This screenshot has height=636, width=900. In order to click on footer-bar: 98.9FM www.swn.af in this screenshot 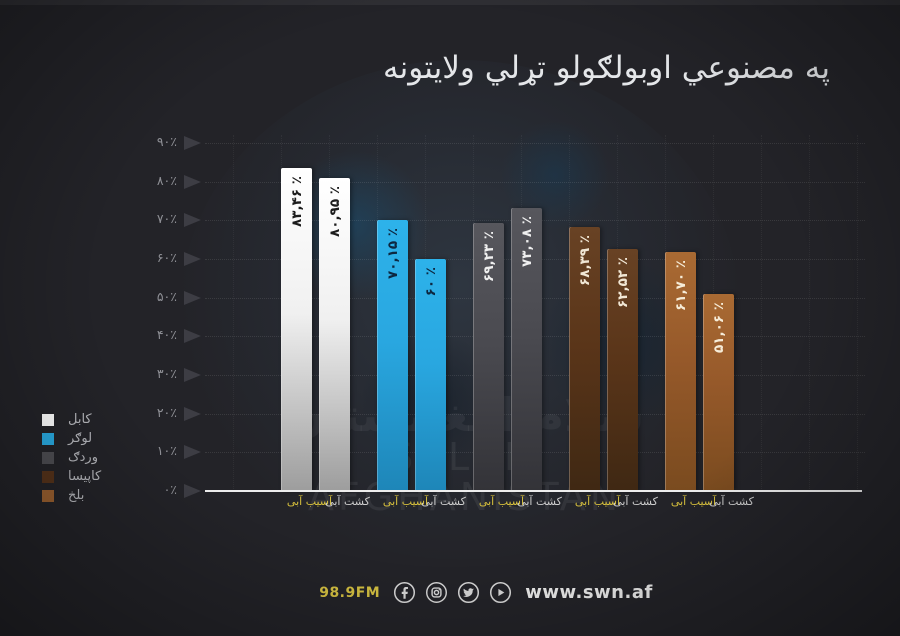, I will do `click(468, 592)`.